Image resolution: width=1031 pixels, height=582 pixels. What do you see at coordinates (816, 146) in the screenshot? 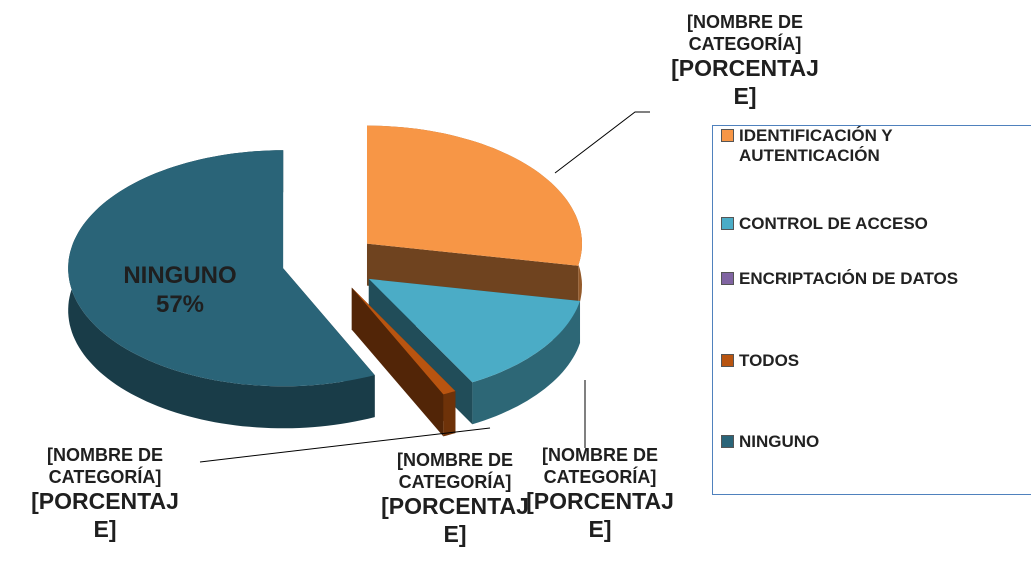
I see `legend-label: IDENTIFICACIÓN Y AUTENTICACIÓN` at bounding box center [816, 146].